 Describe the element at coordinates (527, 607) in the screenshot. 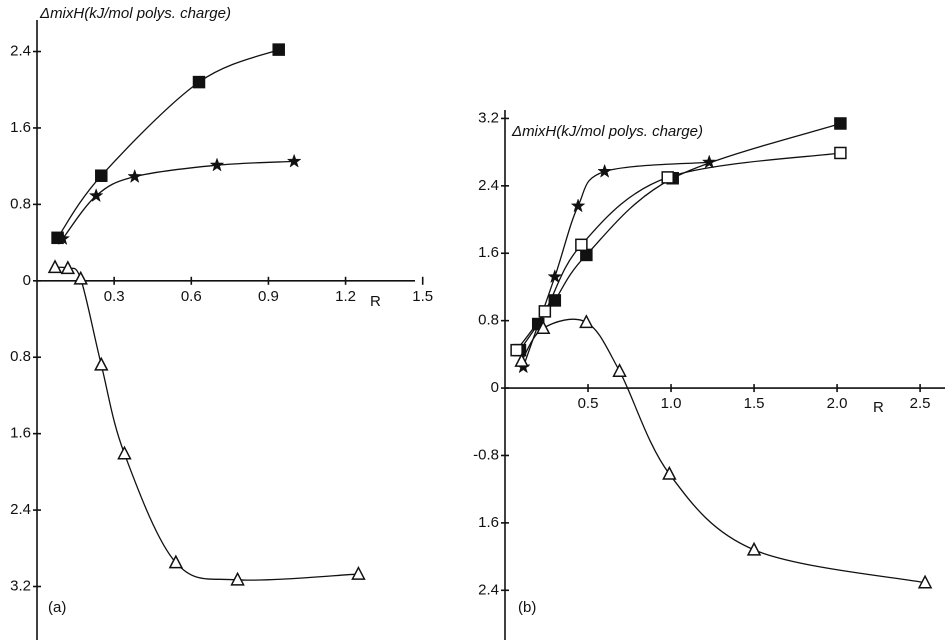

I see `panel-label: (b)` at that location.